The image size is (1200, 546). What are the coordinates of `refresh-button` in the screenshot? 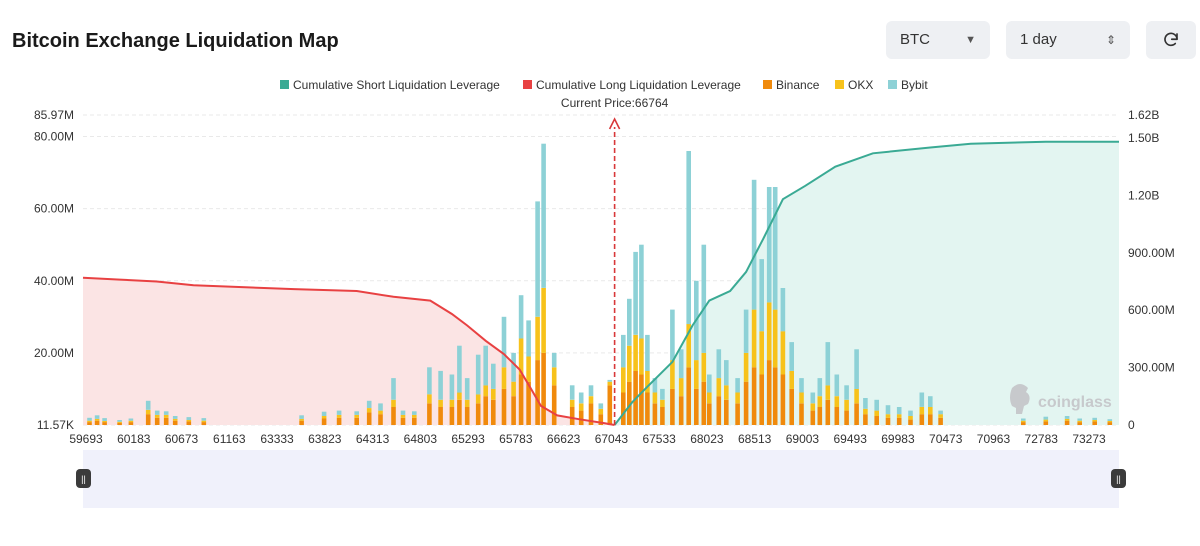 It's located at (1171, 40).